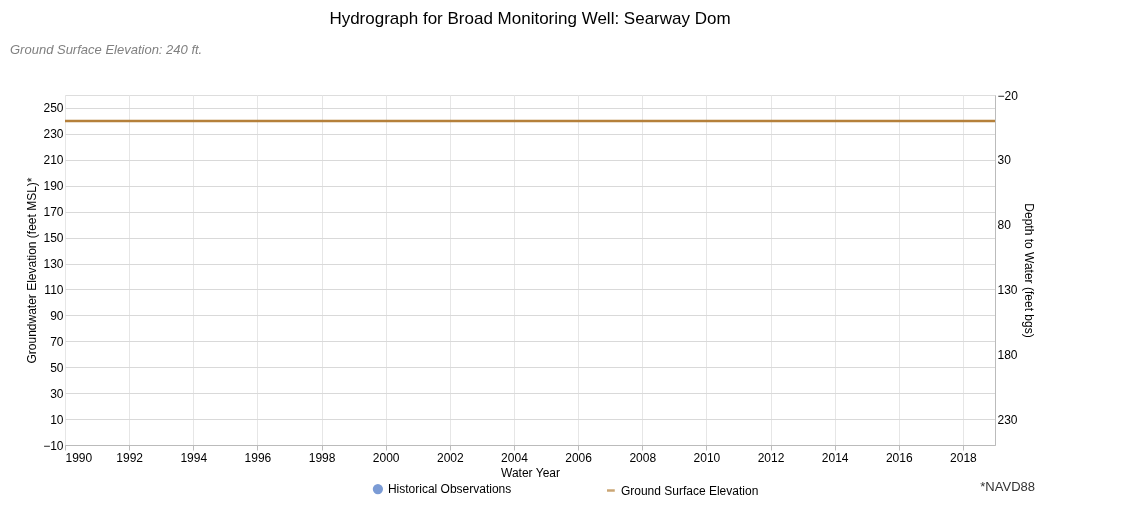  I want to click on text: Ground Surface Elevation: 240 ft., so click(106, 49).